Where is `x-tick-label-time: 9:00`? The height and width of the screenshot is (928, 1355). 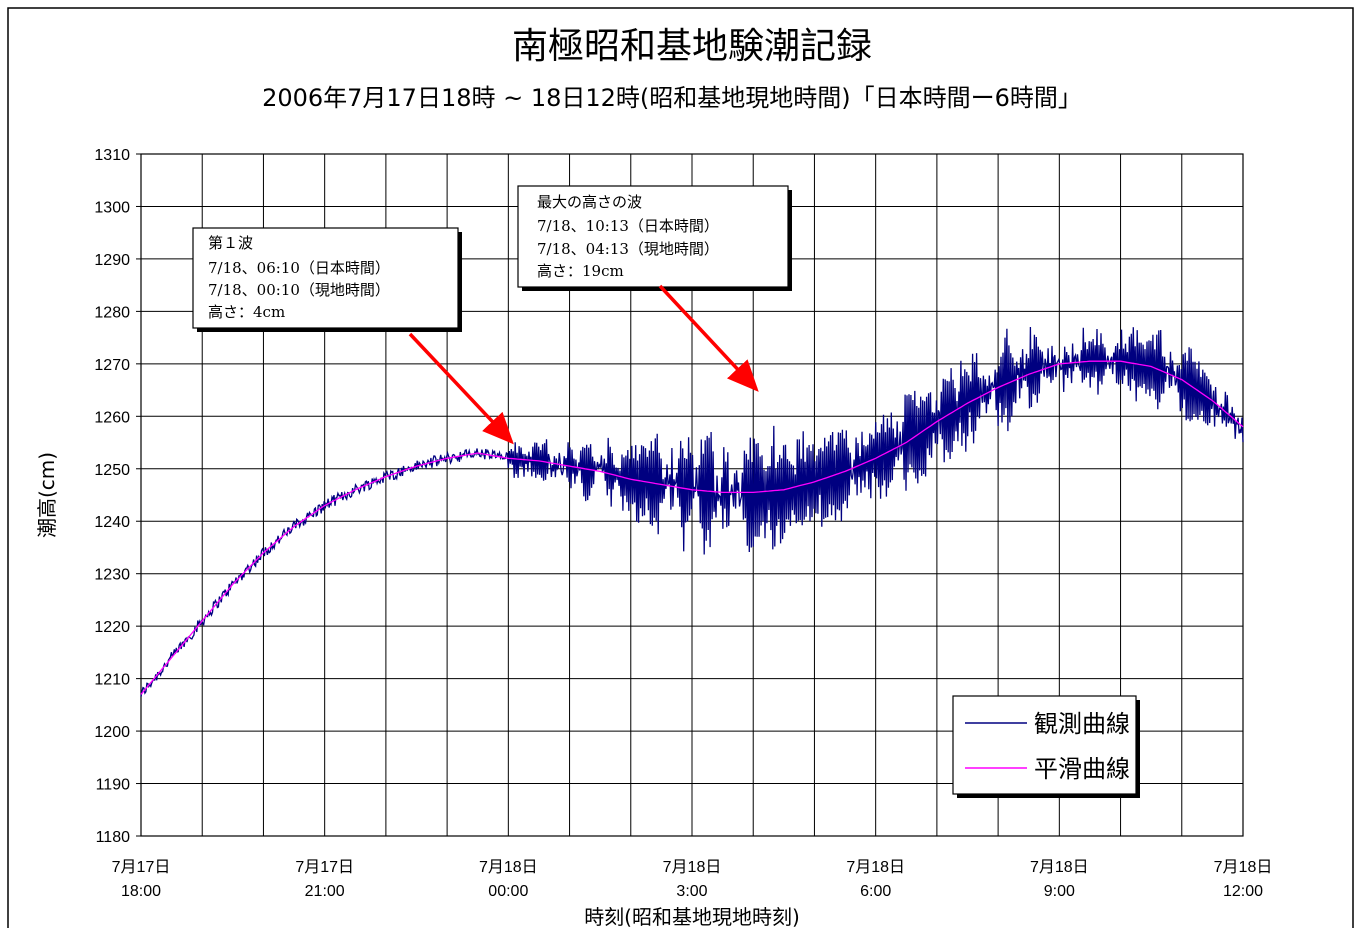
x-tick-label-time: 9:00 is located at coordinates (1059, 891).